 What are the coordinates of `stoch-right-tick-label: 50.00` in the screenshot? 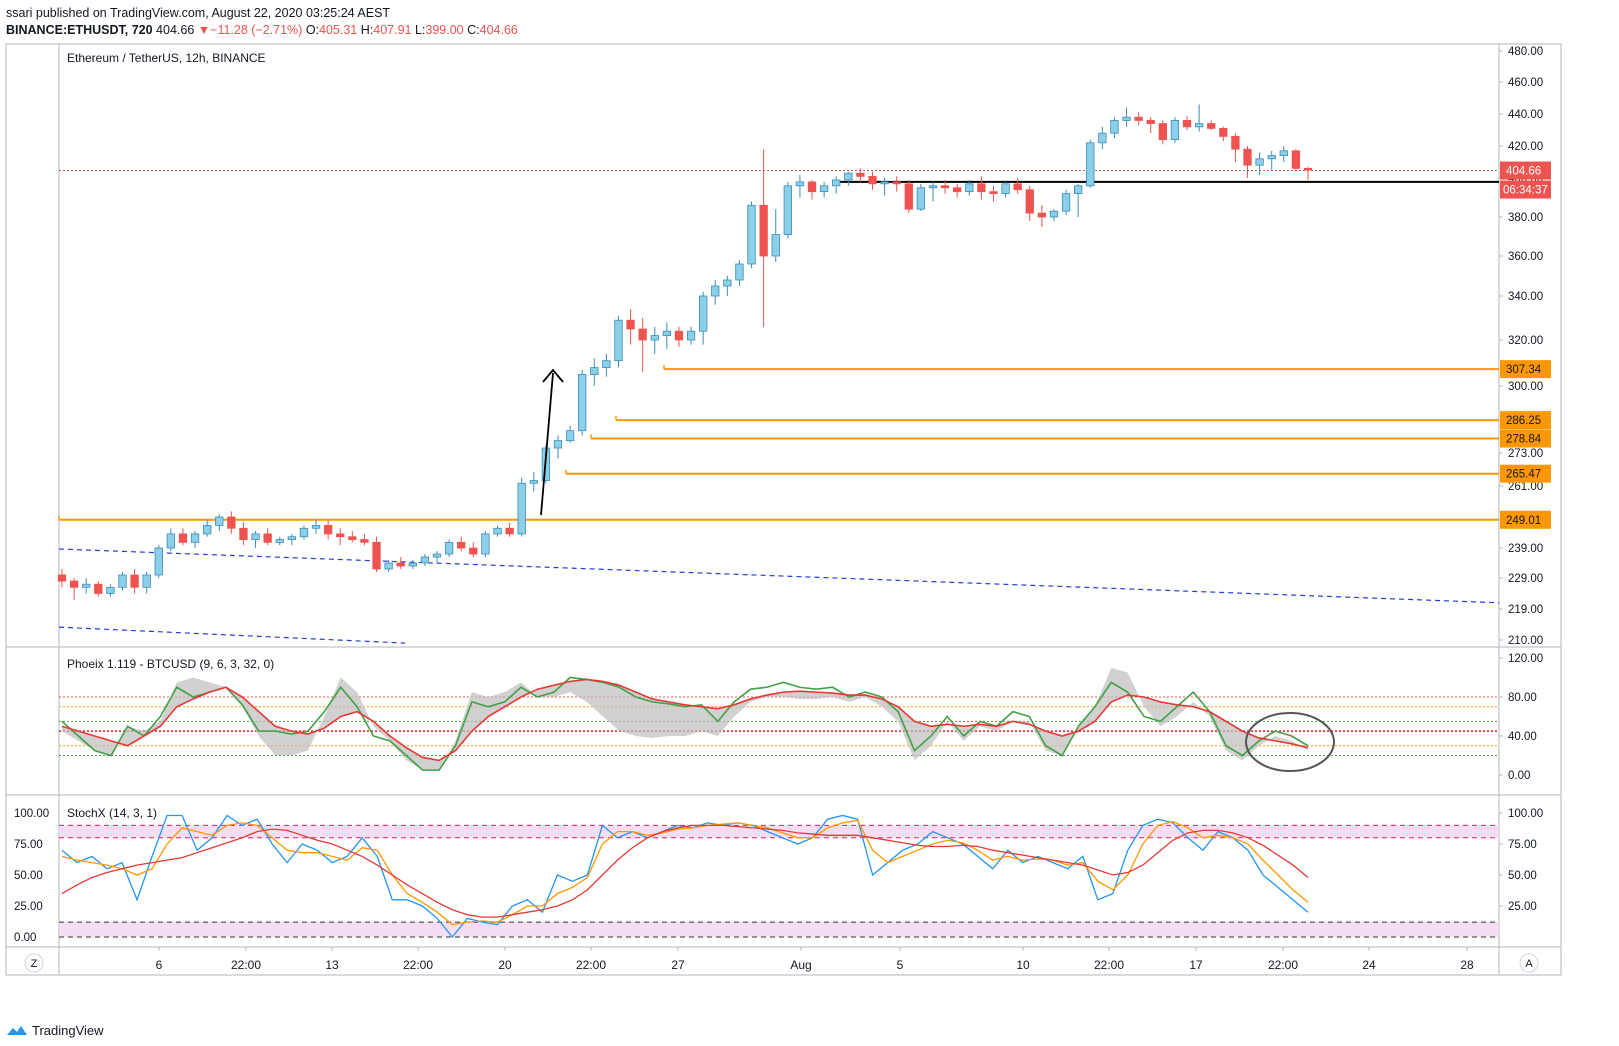 It's located at (1522, 876).